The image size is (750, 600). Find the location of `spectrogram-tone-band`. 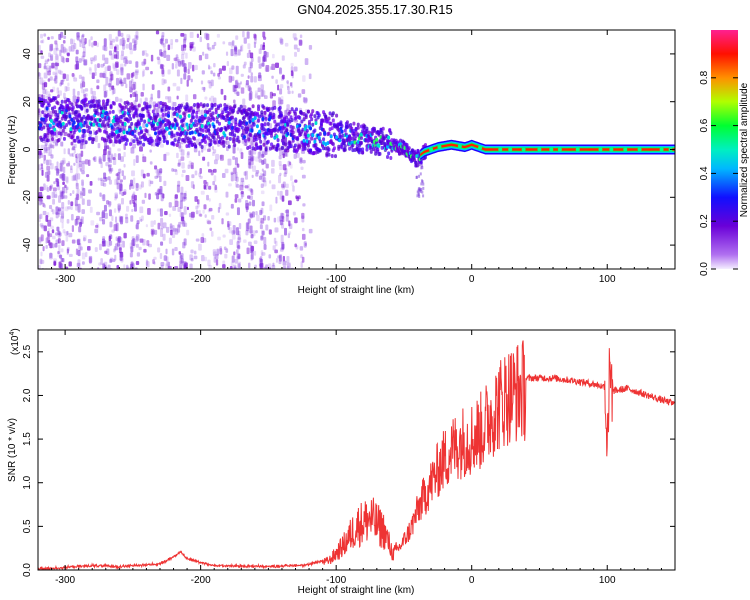

spectrogram-tone-band is located at coordinates (547, 150).